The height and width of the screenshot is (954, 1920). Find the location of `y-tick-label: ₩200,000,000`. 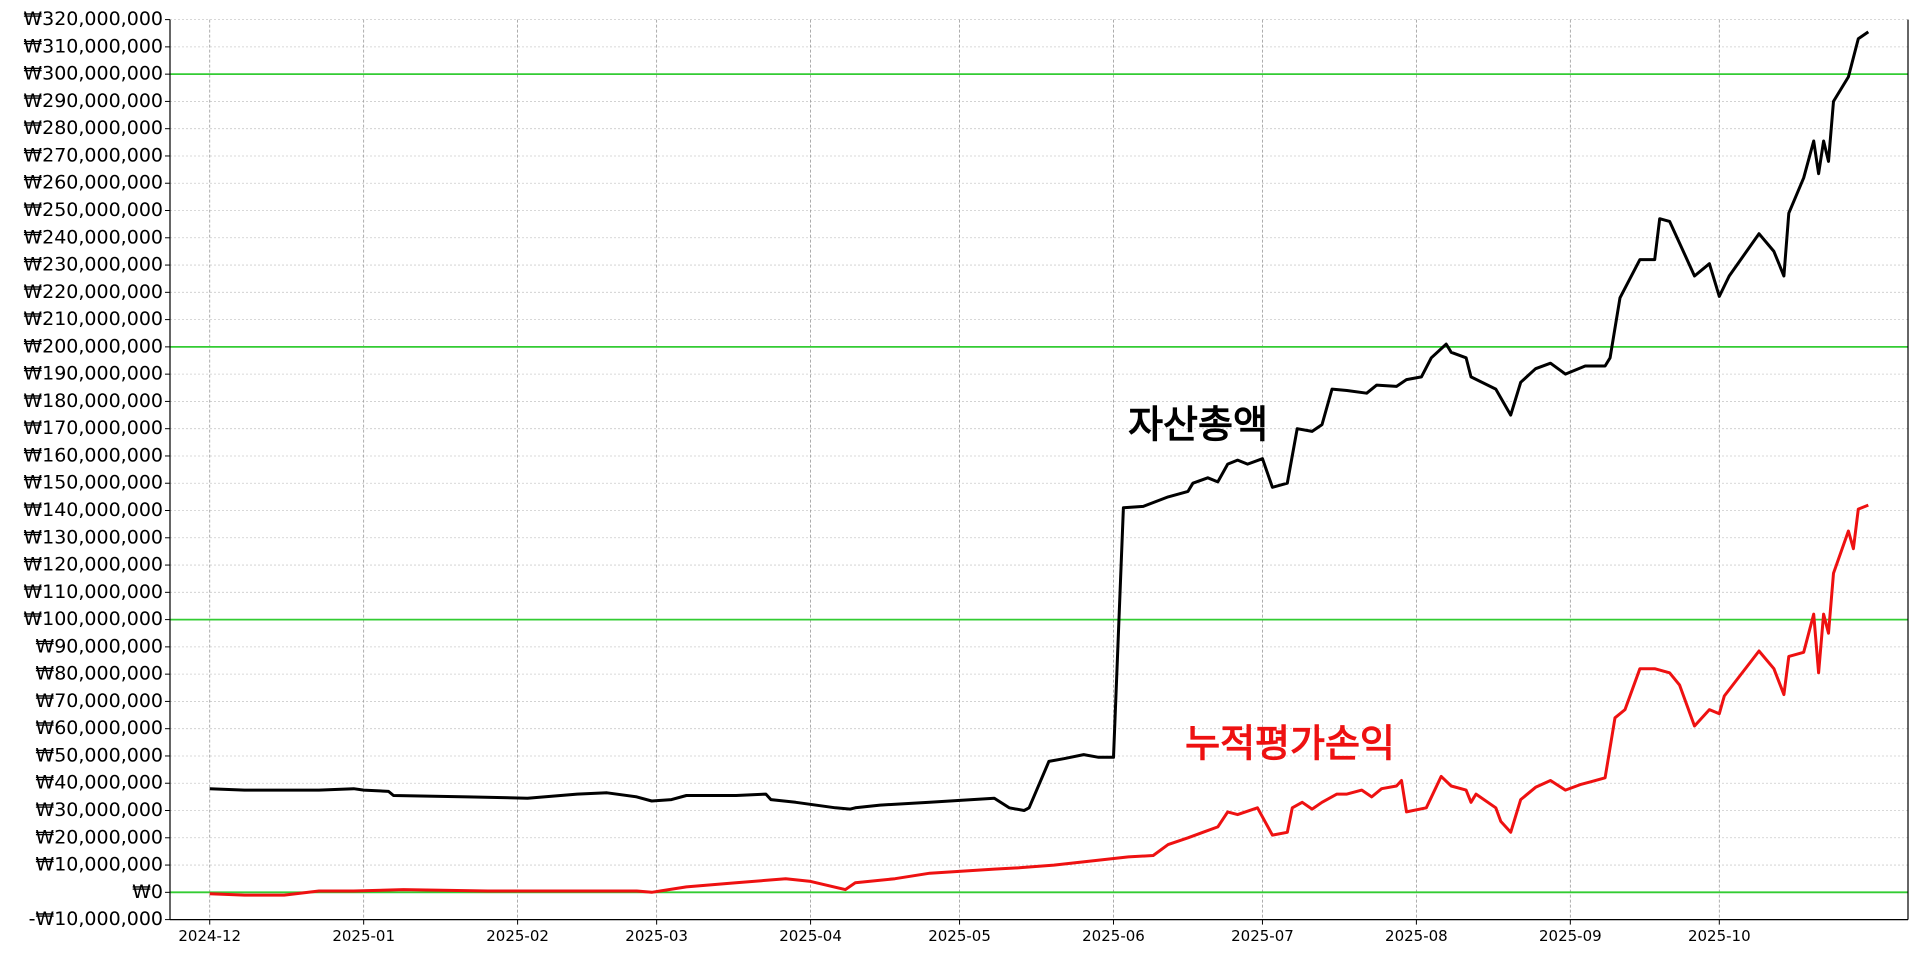

y-tick-label: ₩200,000,000 is located at coordinates (93, 346).